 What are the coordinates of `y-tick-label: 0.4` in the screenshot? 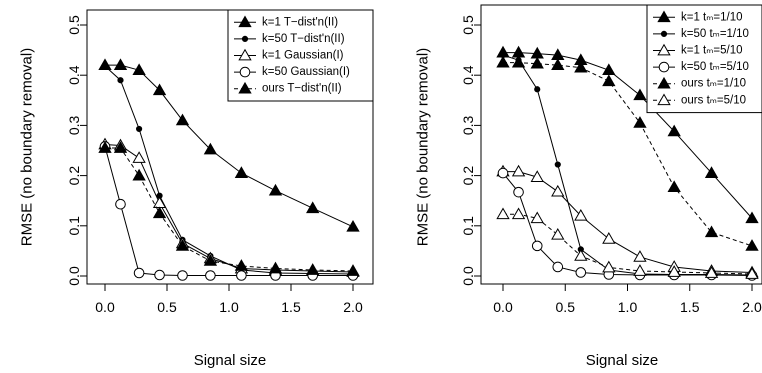 It's located at (468, 75).